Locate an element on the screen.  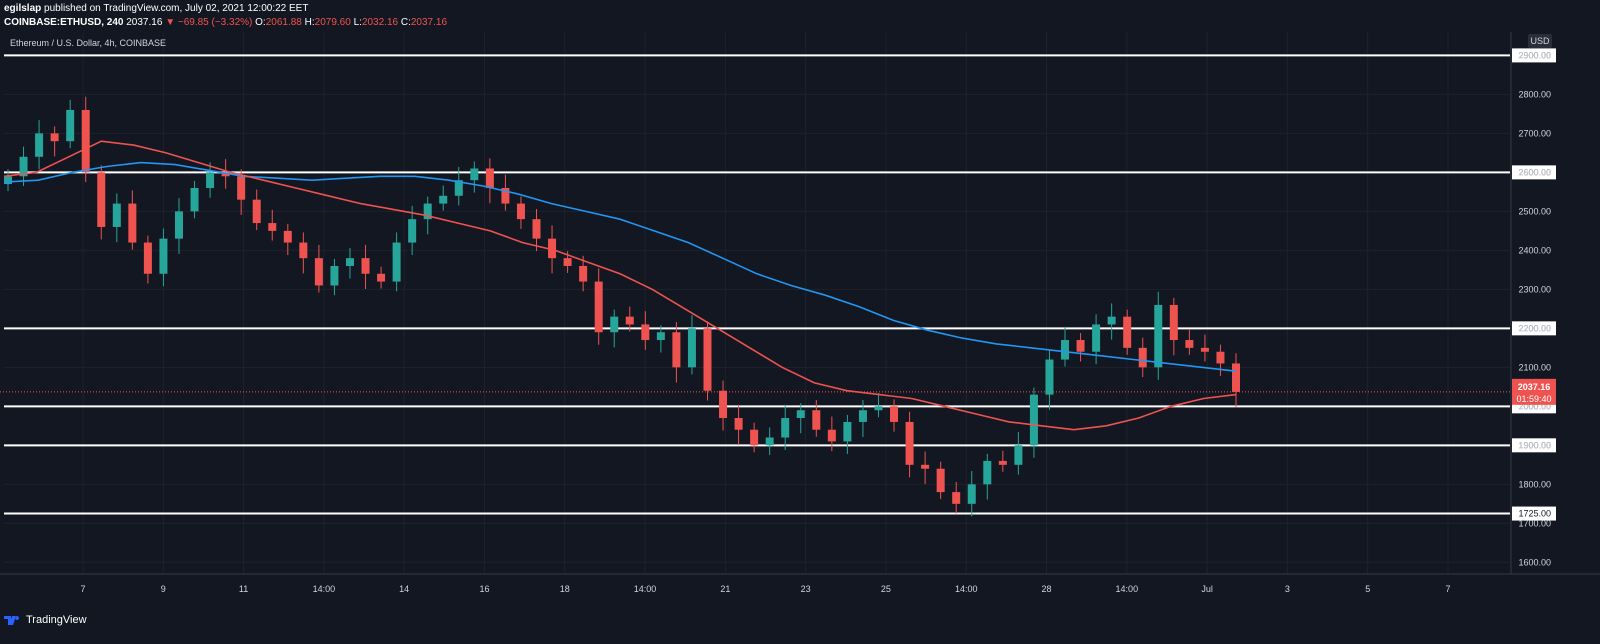
price-tick-label: 1800.00 is located at coordinates (1534, 484).